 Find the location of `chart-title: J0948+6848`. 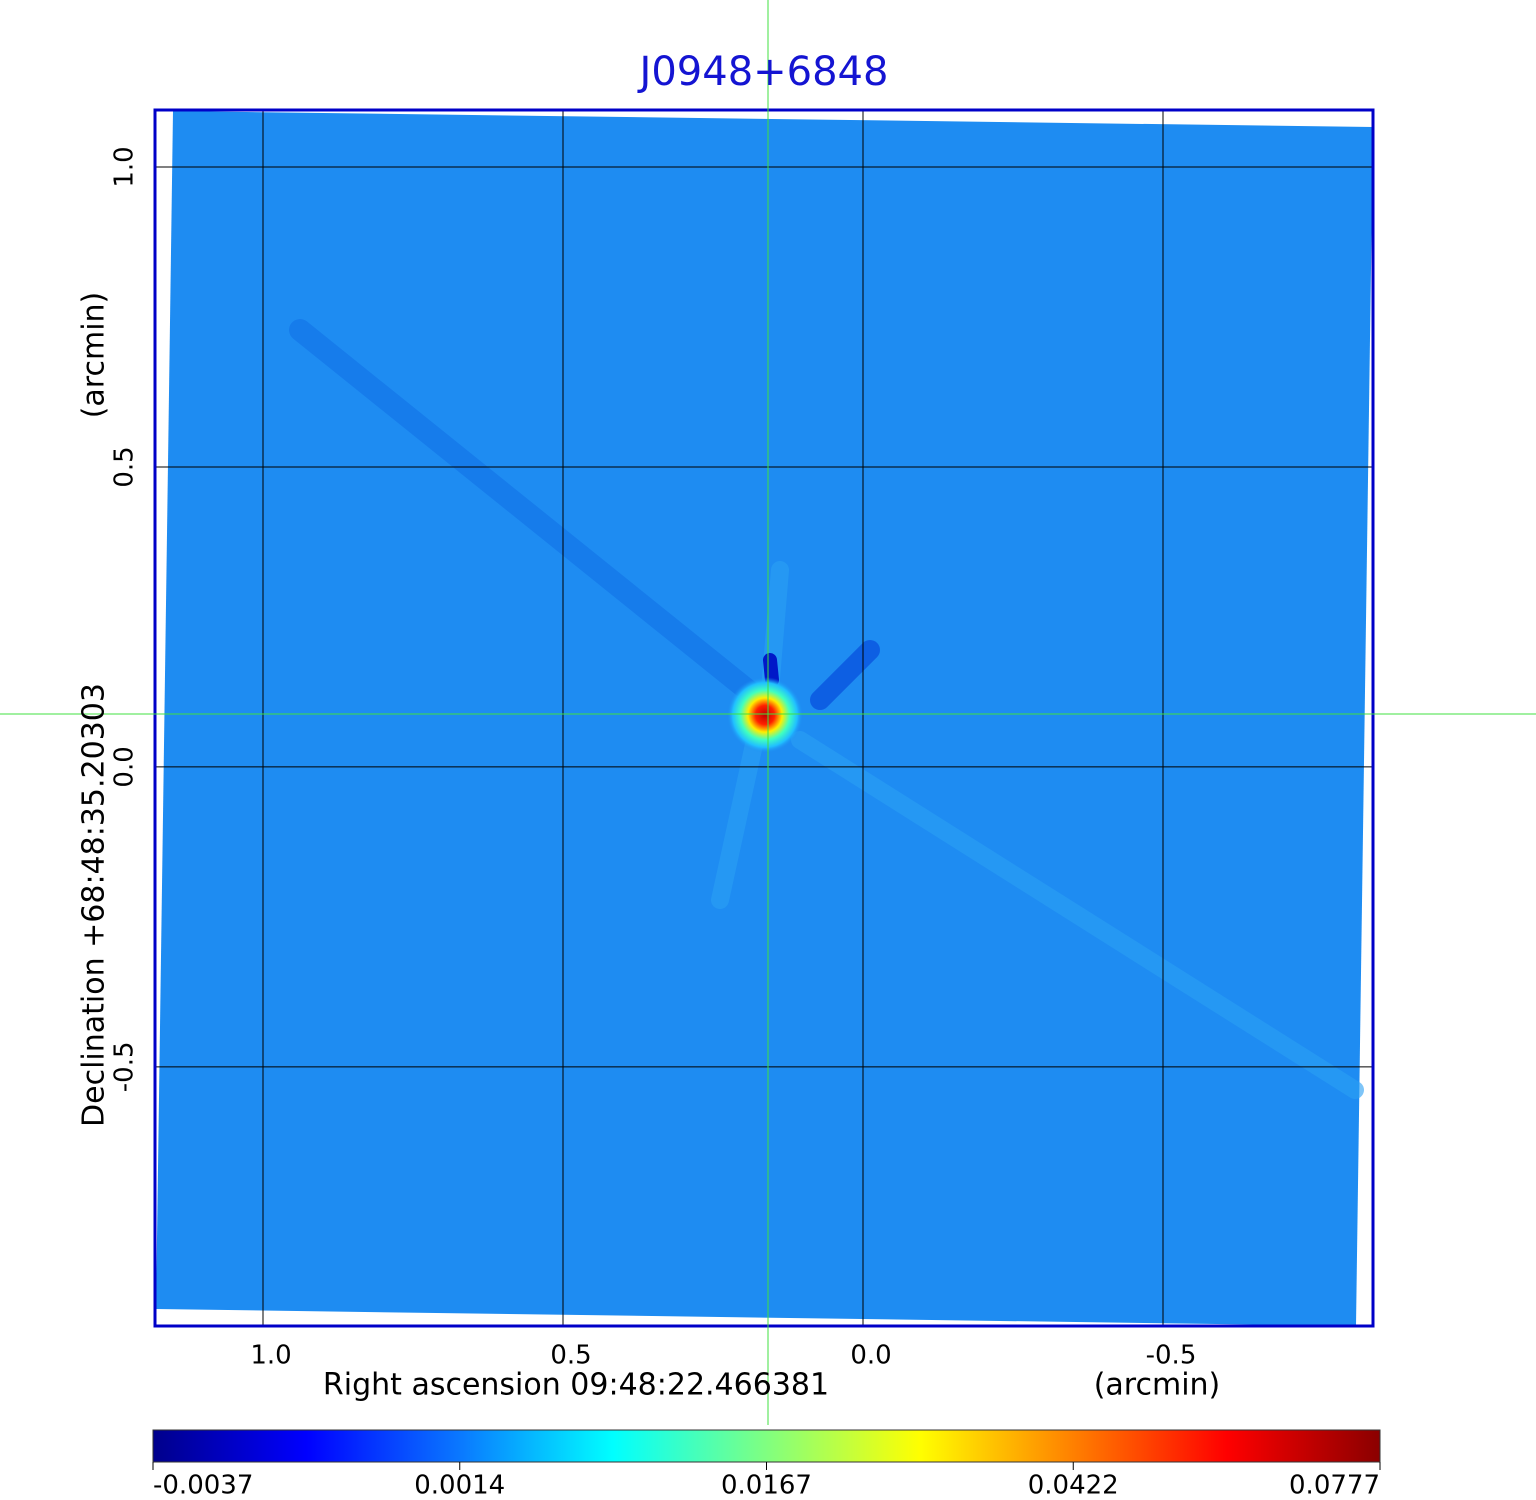

chart-title: J0948+6848 is located at coordinates (763, 72).